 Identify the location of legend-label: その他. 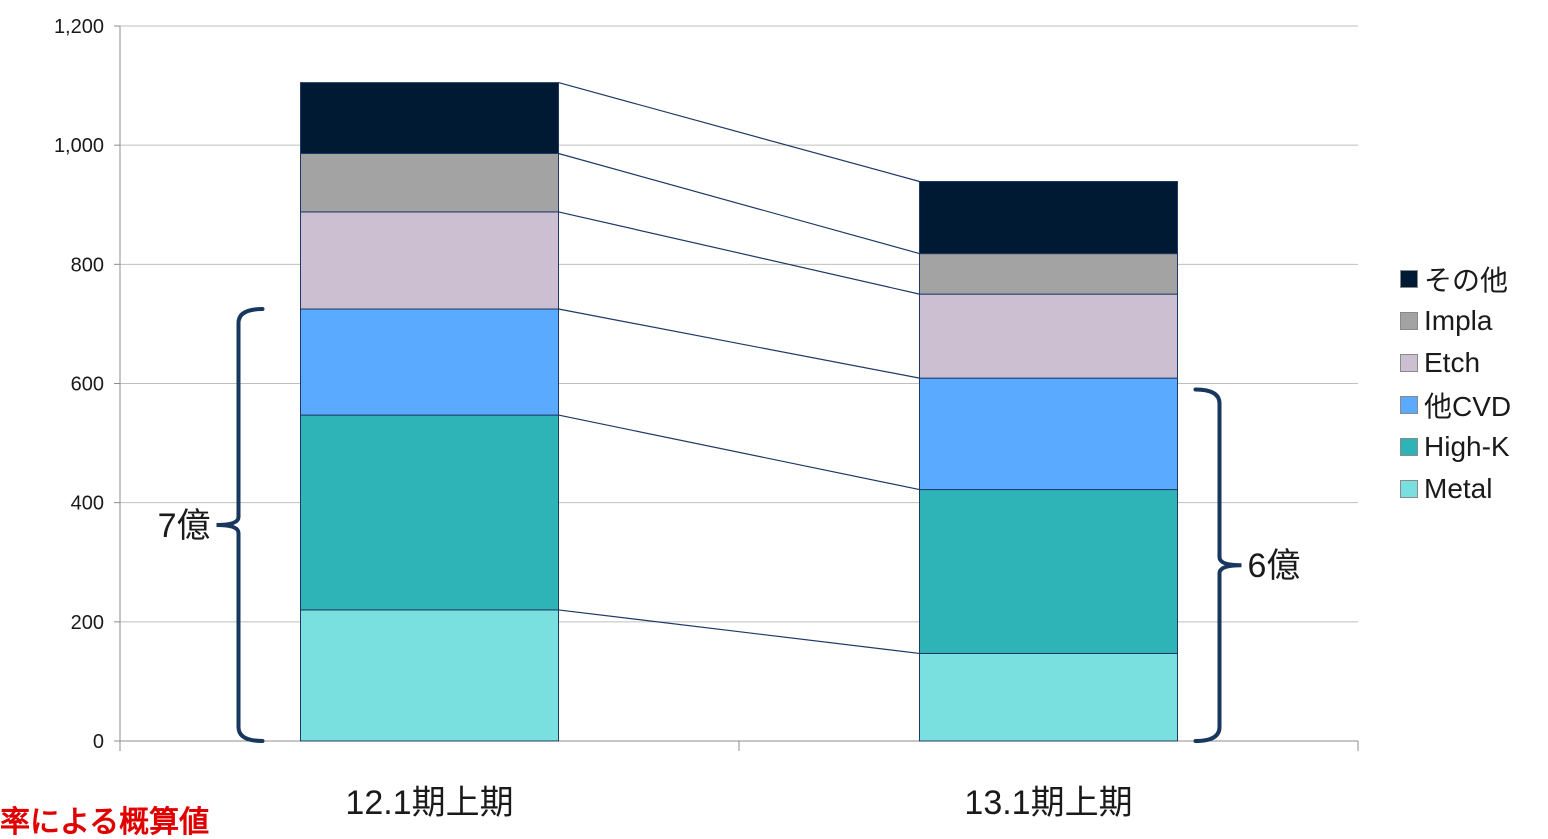
(1466, 280).